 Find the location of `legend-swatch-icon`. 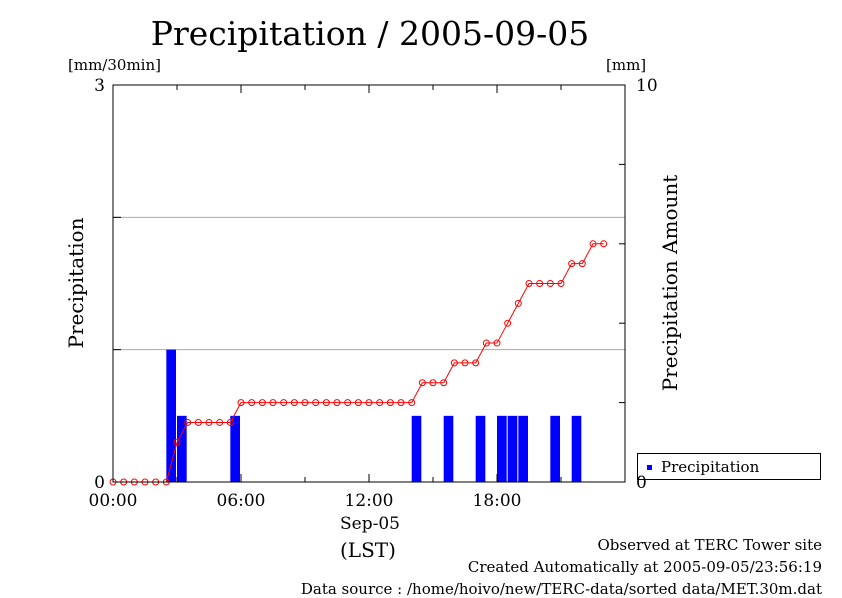

legend-swatch-icon is located at coordinates (649, 467).